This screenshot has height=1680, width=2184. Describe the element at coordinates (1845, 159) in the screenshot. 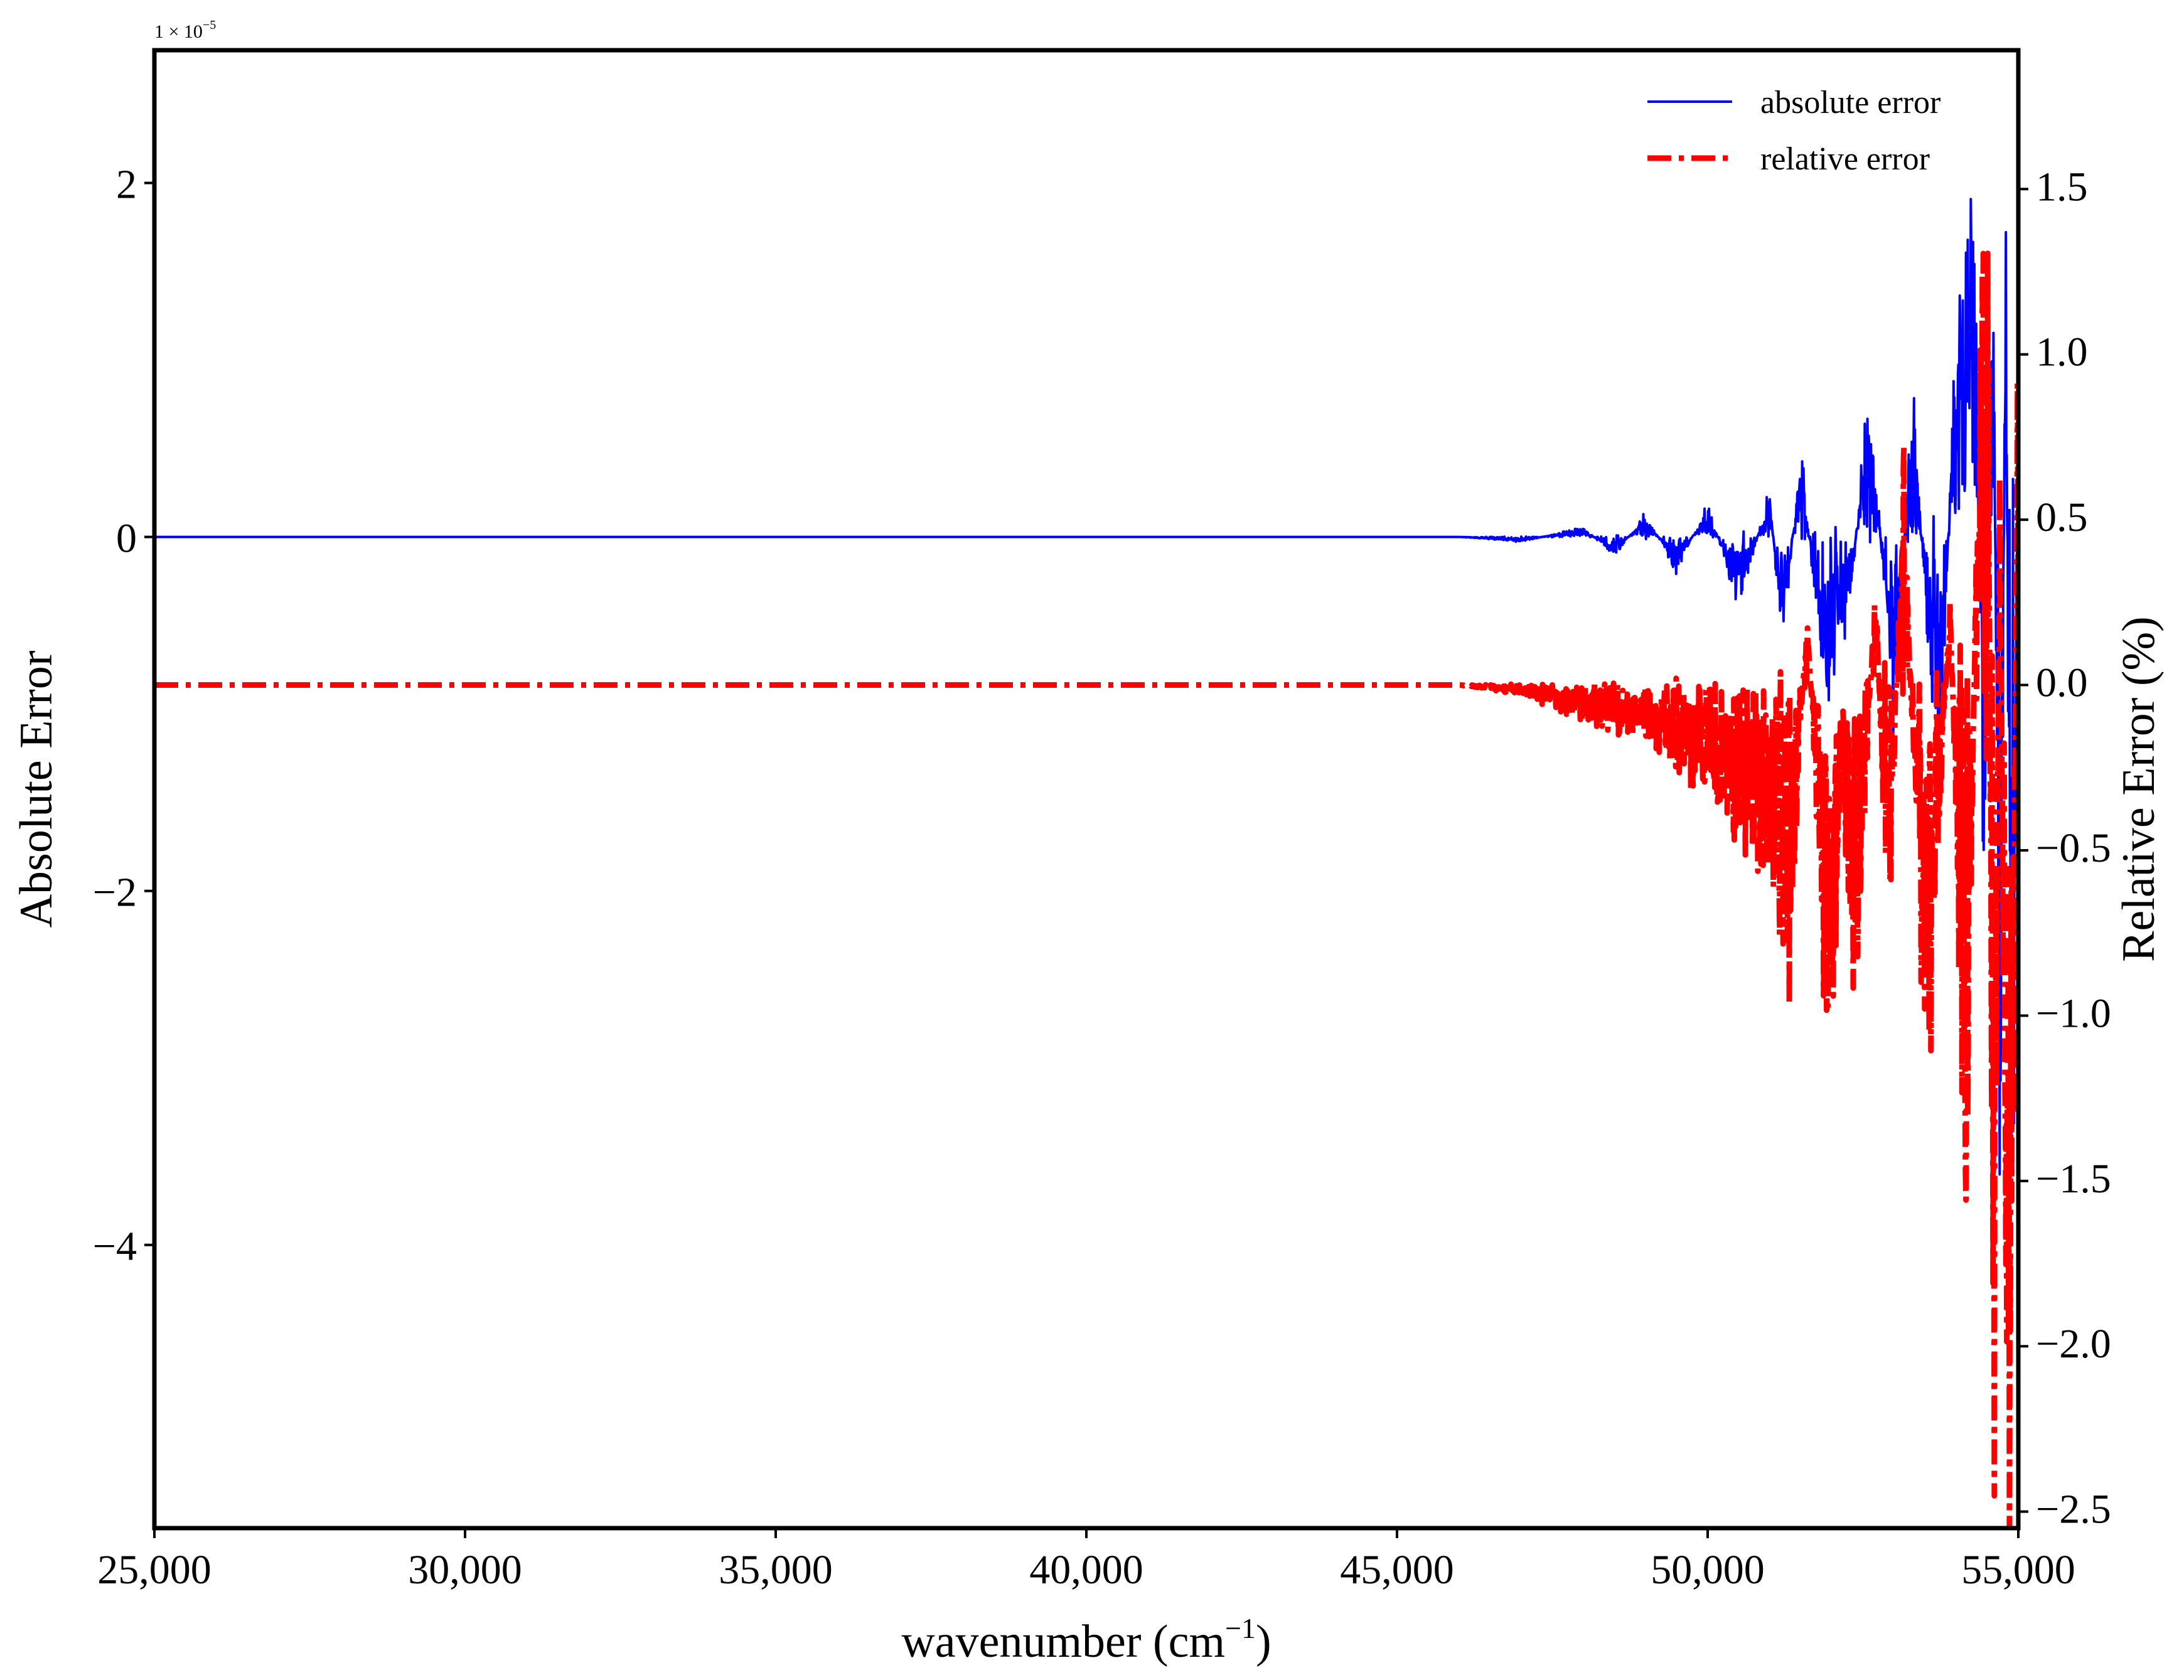

I see `legend-label-relative-error: relative error` at that location.